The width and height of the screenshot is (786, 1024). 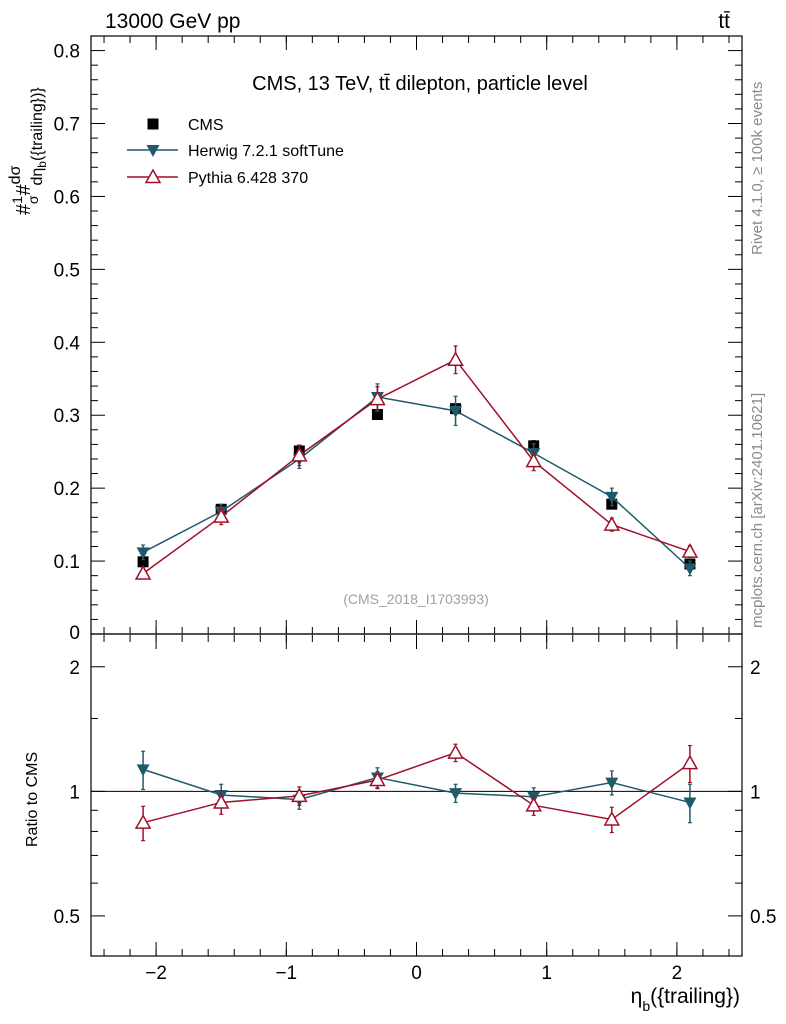 What do you see at coordinates (153, 176) in the screenshot?
I see `legend-pythia-marker` at bounding box center [153, 176].